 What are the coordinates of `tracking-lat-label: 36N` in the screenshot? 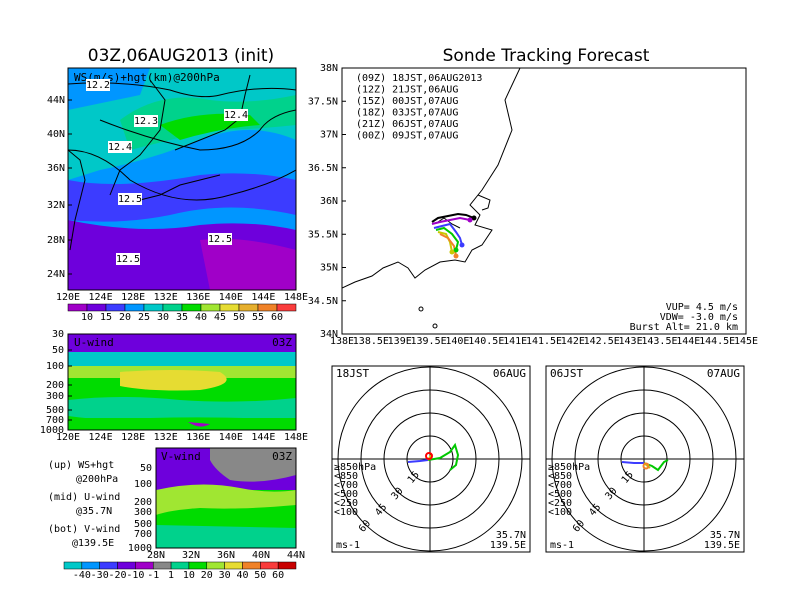 It's located at (329, 201).